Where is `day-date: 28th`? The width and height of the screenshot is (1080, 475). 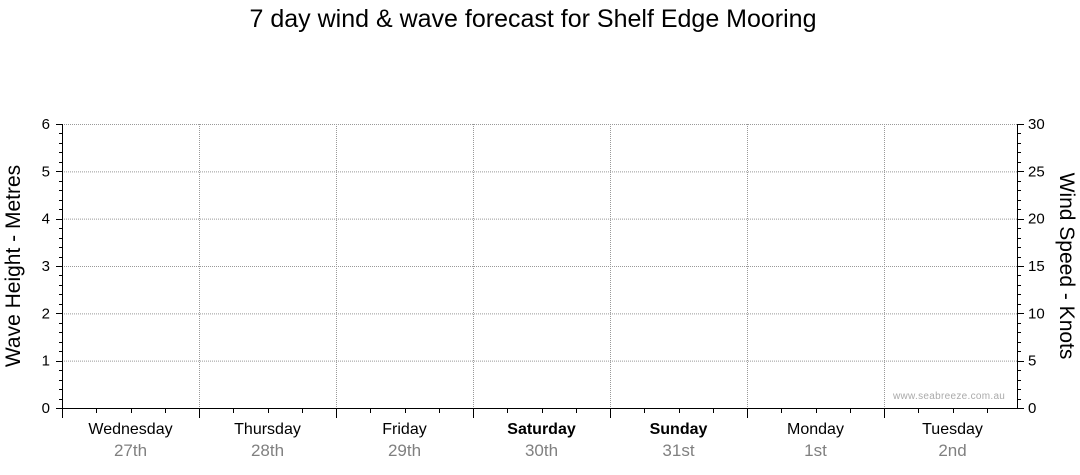 day-date: 28th is located at coordinates (267, 450).